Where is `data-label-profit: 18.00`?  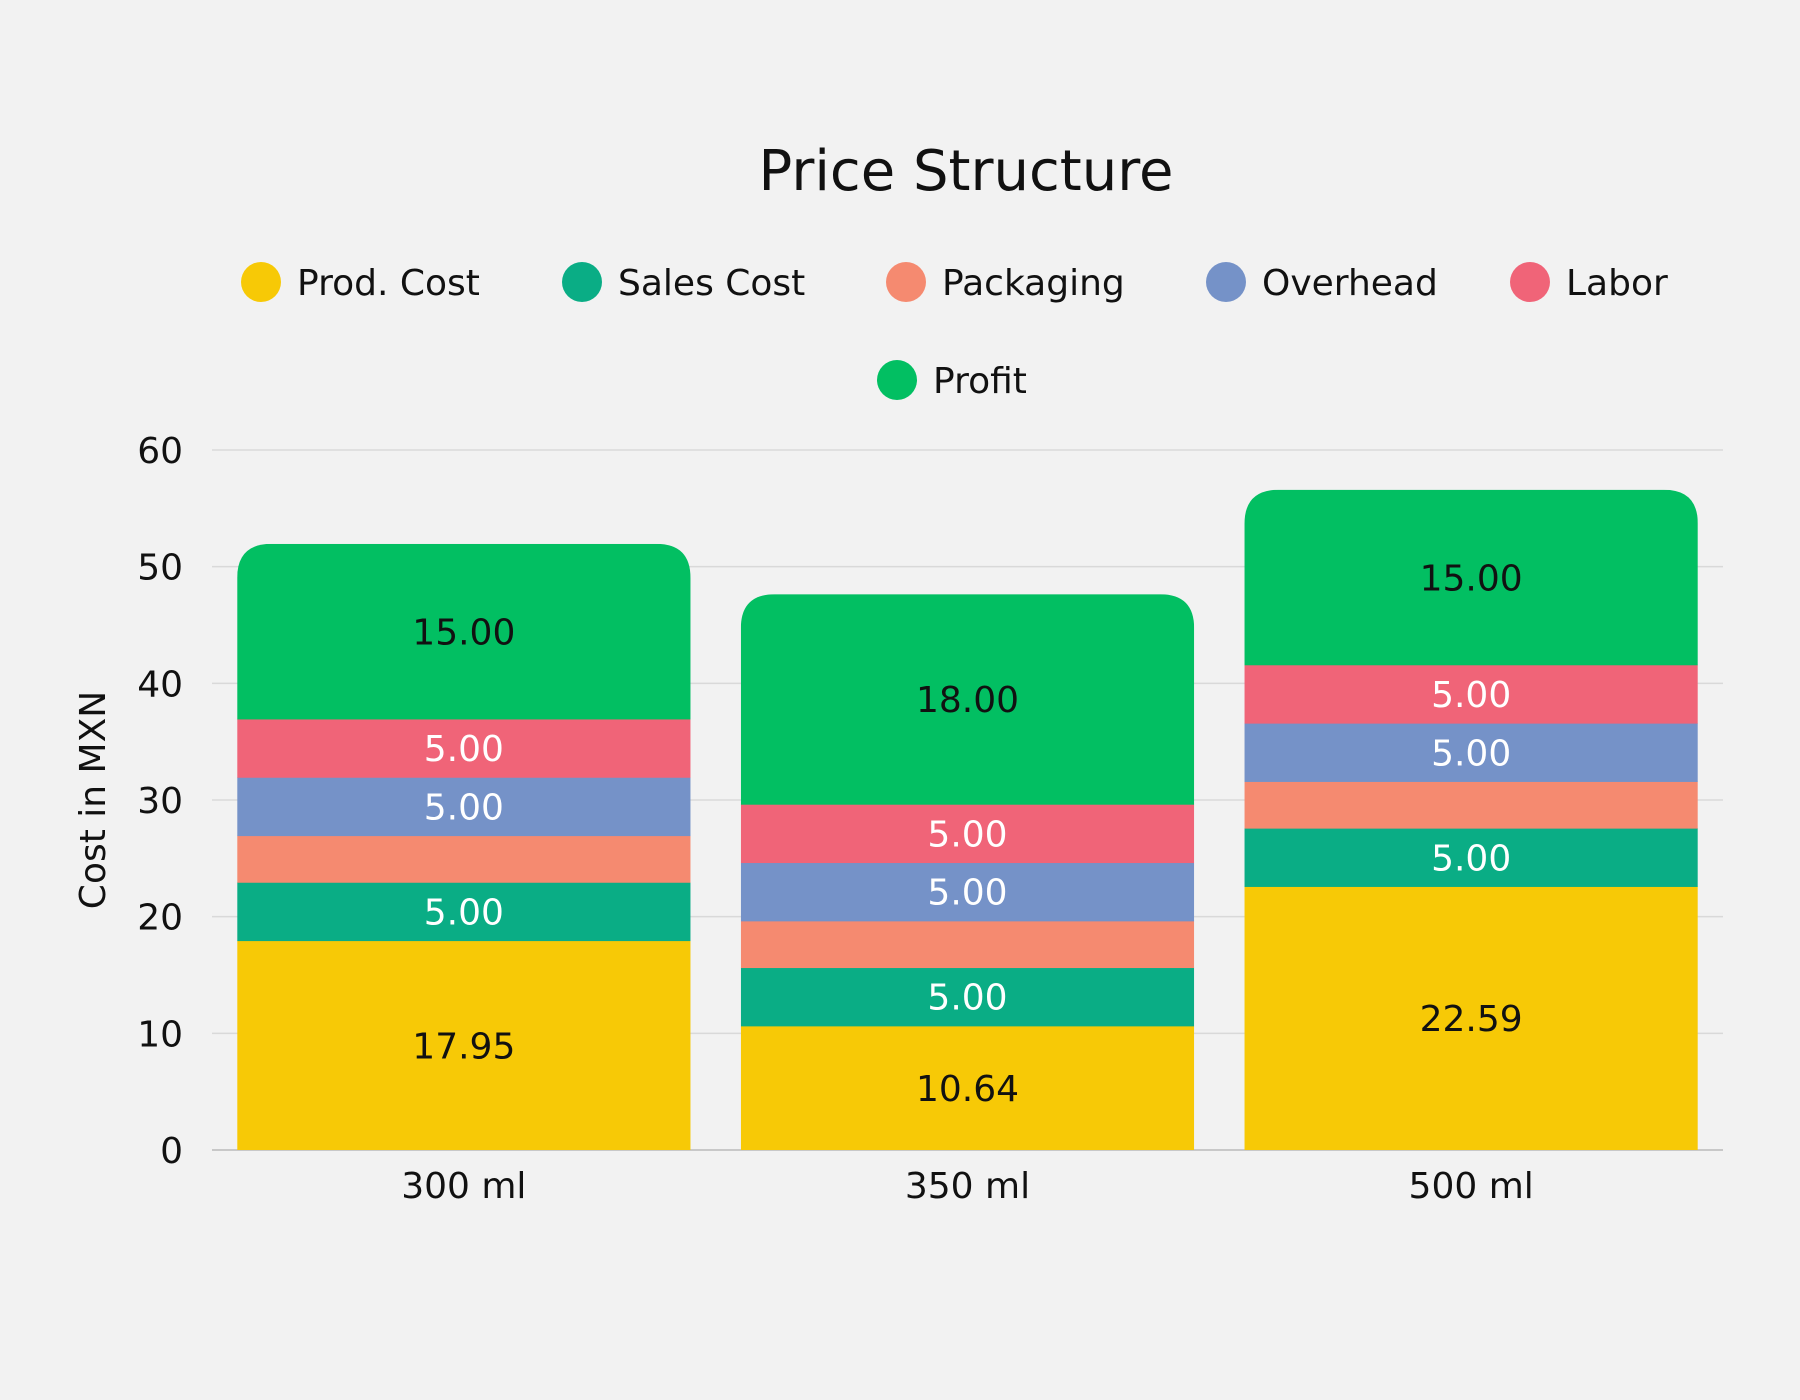 data-label-profit: 18.00 is located at coordinates (967, 700).